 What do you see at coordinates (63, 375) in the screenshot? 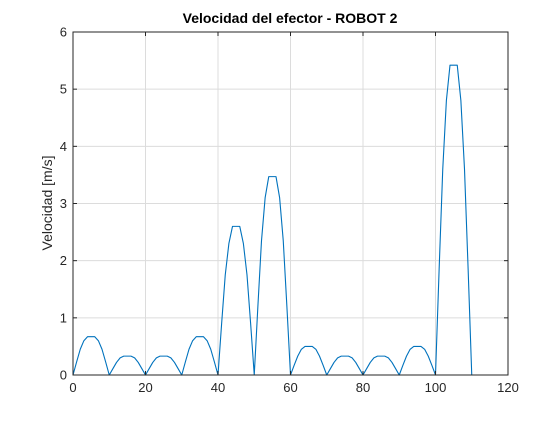
I see `y-tick-label: 0` at bounding box center [63, 375].